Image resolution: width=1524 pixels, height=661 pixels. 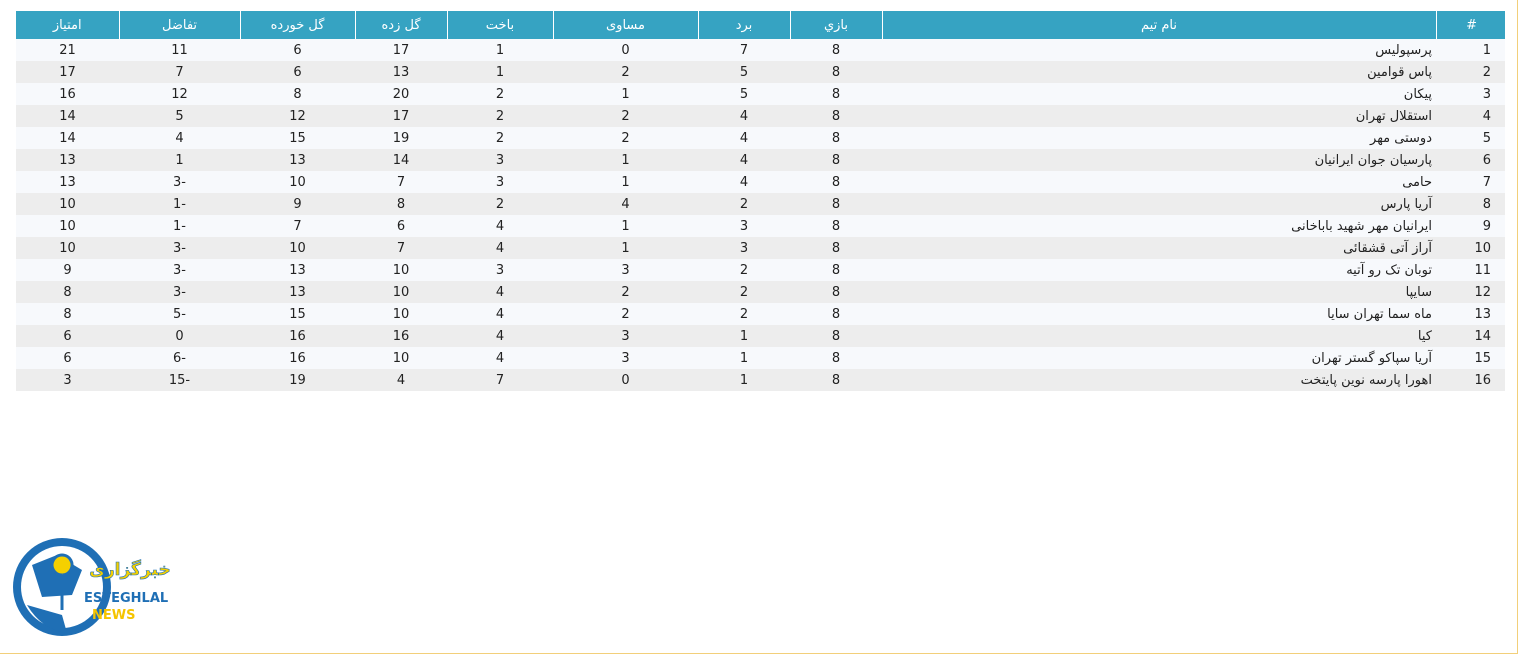 I want to click on team-name: پارسیان جوان ایرانیان, so click(x=1159, y=160).